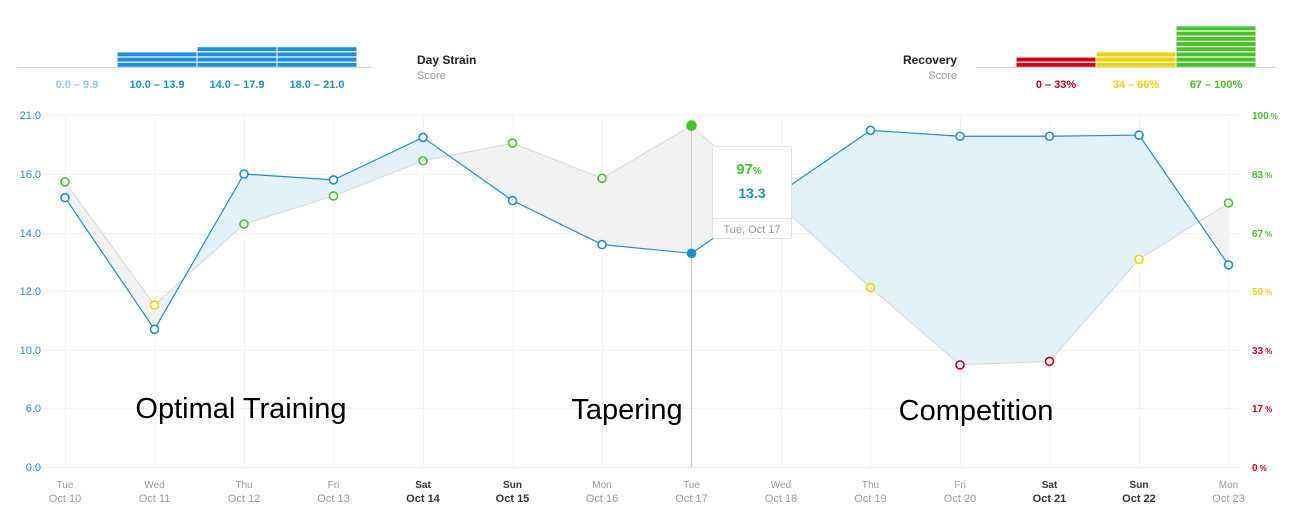  Describe the element at coordinates (781, 499) in the screenshot. I see `x-tick-date: Oct 18` at that location.